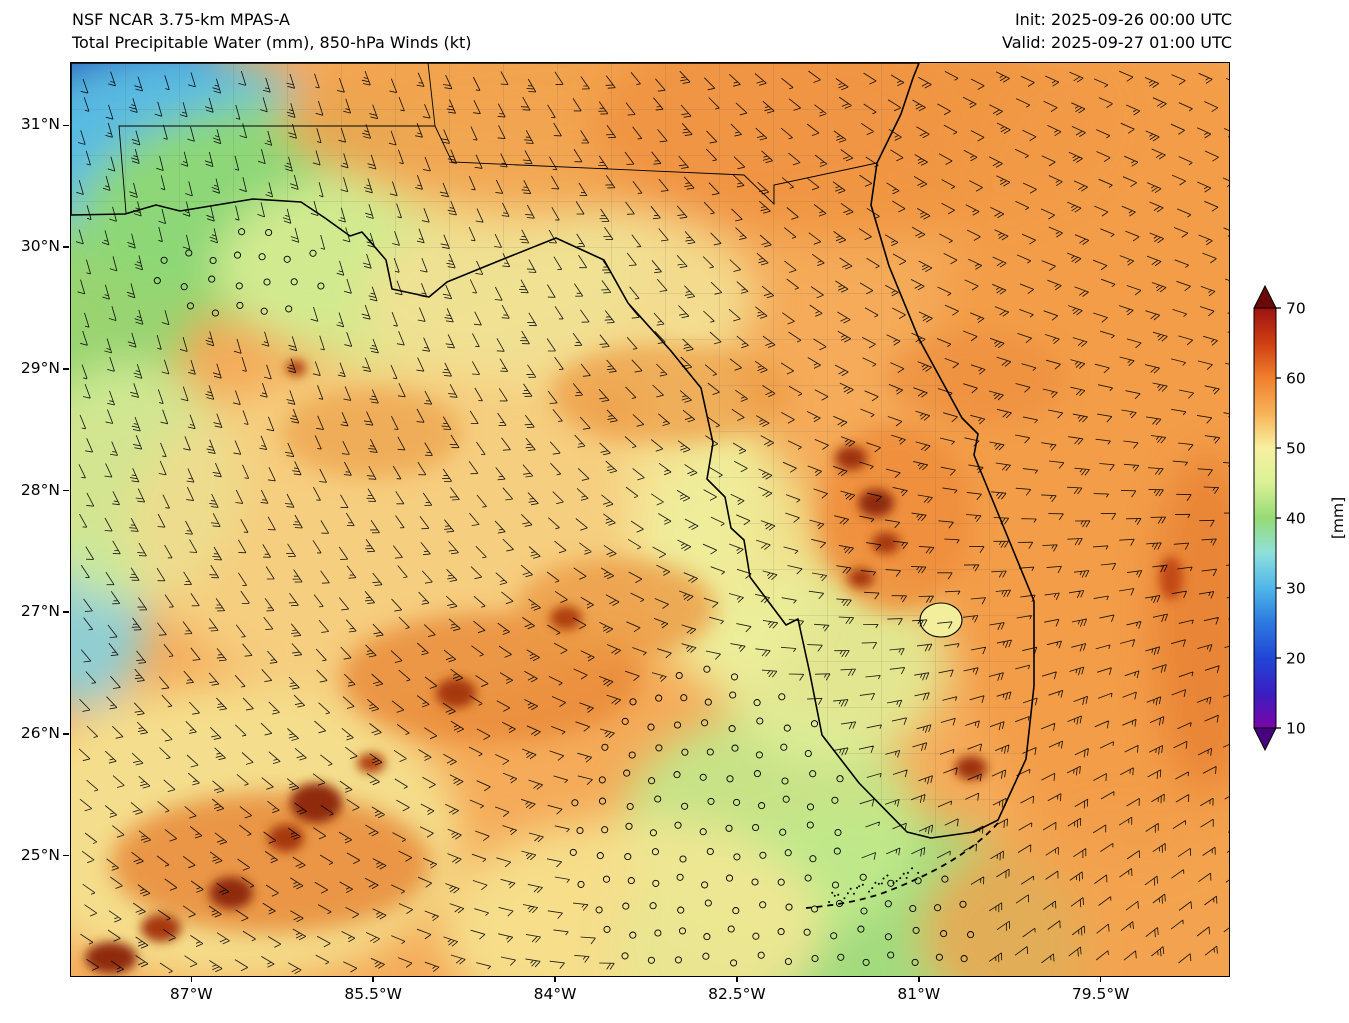  What do you see at coordinates (902, 865) in the screenshot?
I see `florida-keys` at bounding box center [902, 865].